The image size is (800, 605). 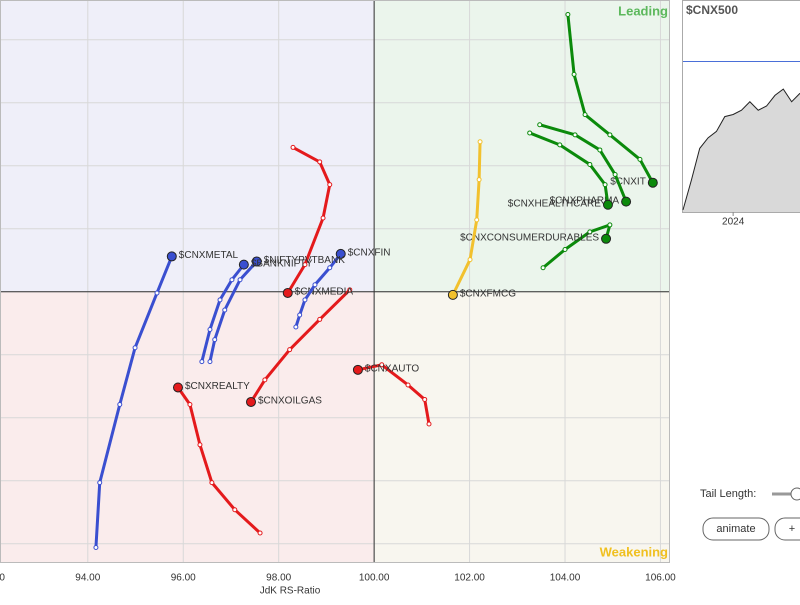 What do you see at coordinates (374, 578) in the screenshot?
I see `x-tick-label: 100.00` at bounding box center [374, 578].